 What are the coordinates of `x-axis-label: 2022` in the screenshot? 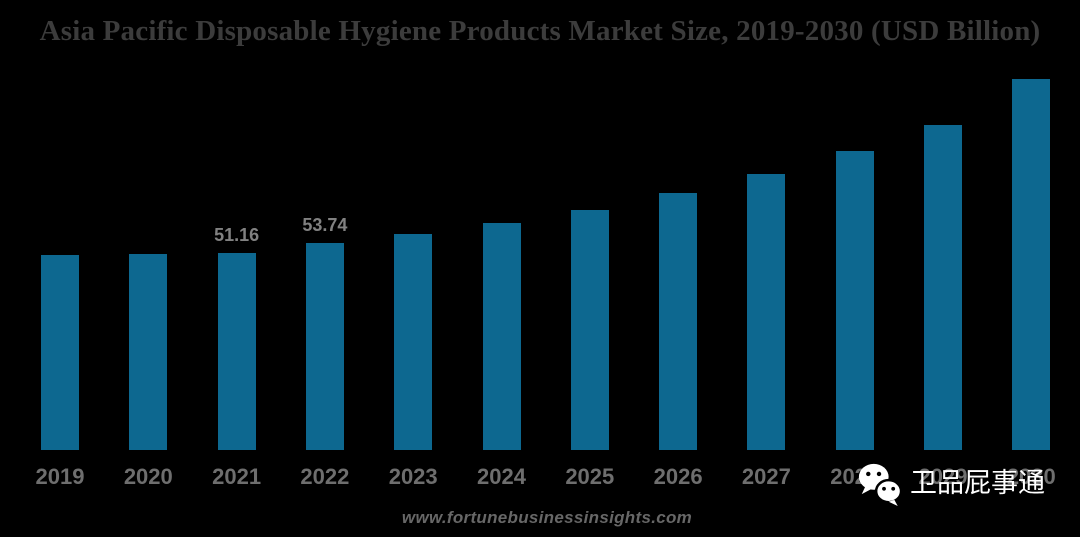 It's located at (325, 476).